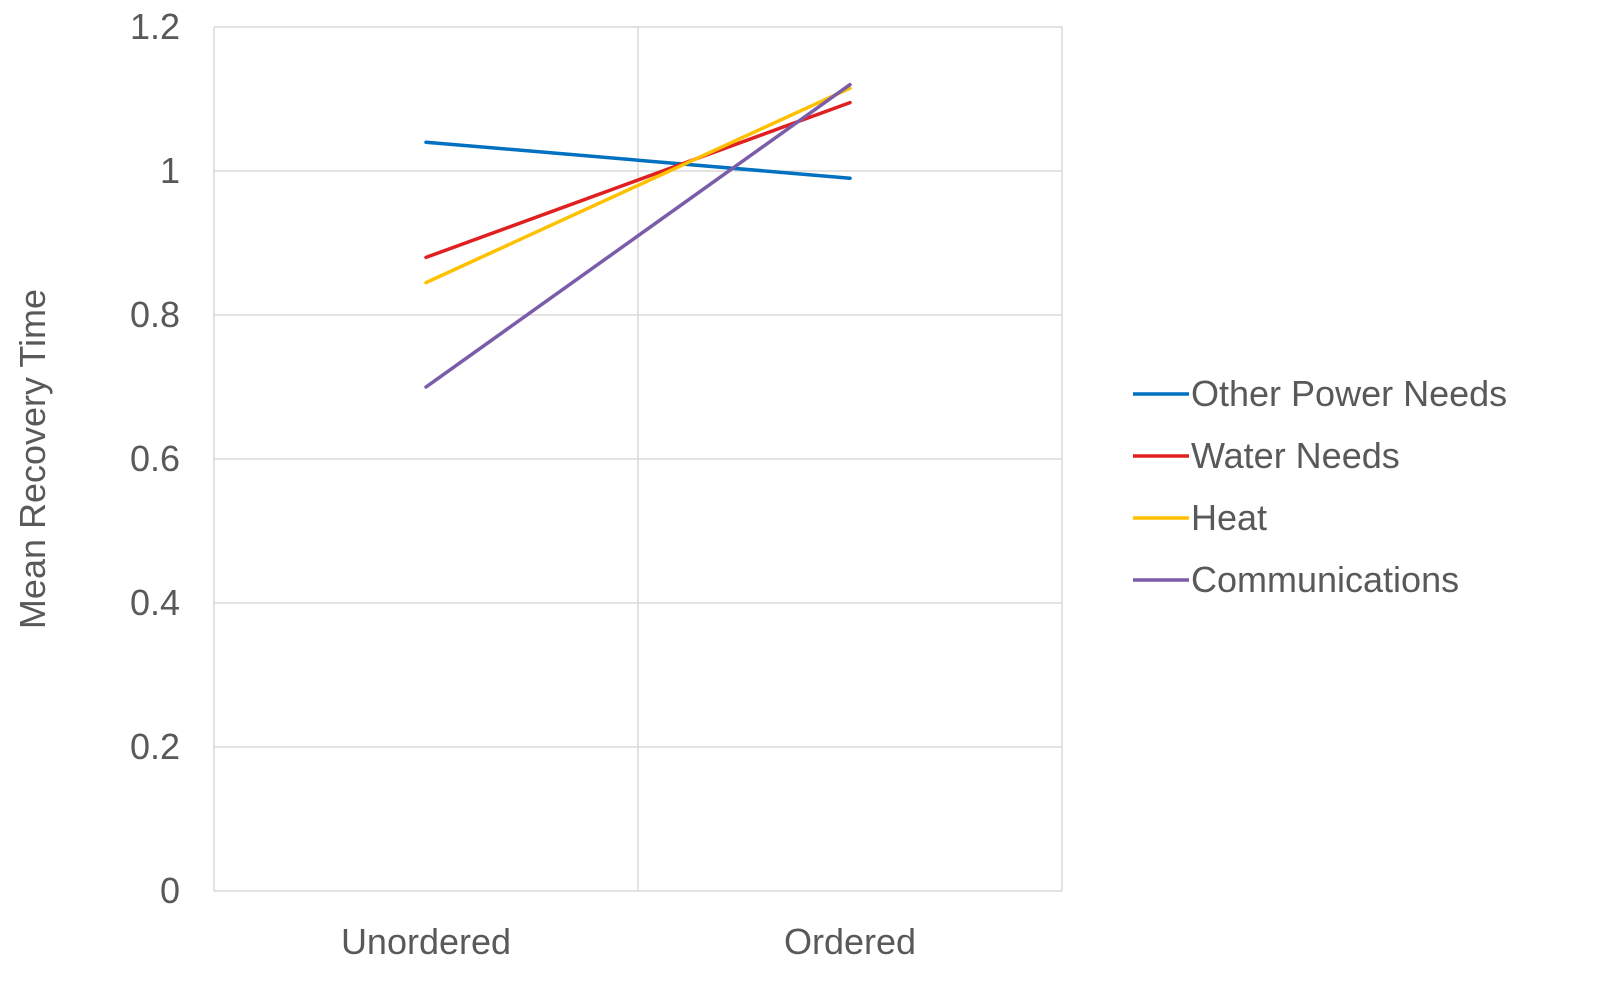 The height and width of the screenshot is (985, 1608). What do you see at coordinates (850, 941) in the screenshot?
I see `x-tick-label: Ordered` at bounding box center [850, 941].